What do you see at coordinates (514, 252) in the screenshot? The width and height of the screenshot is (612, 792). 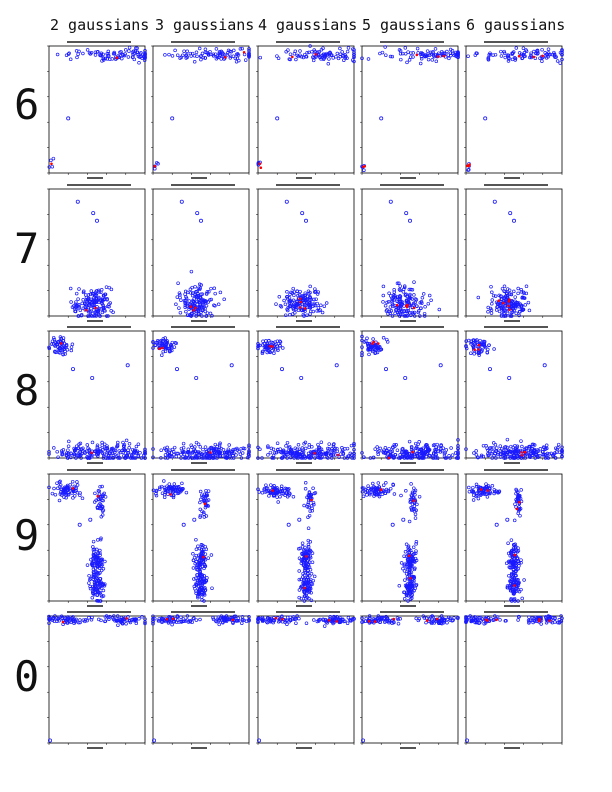 I see `plot-frame` at bounding box center [514, 252].